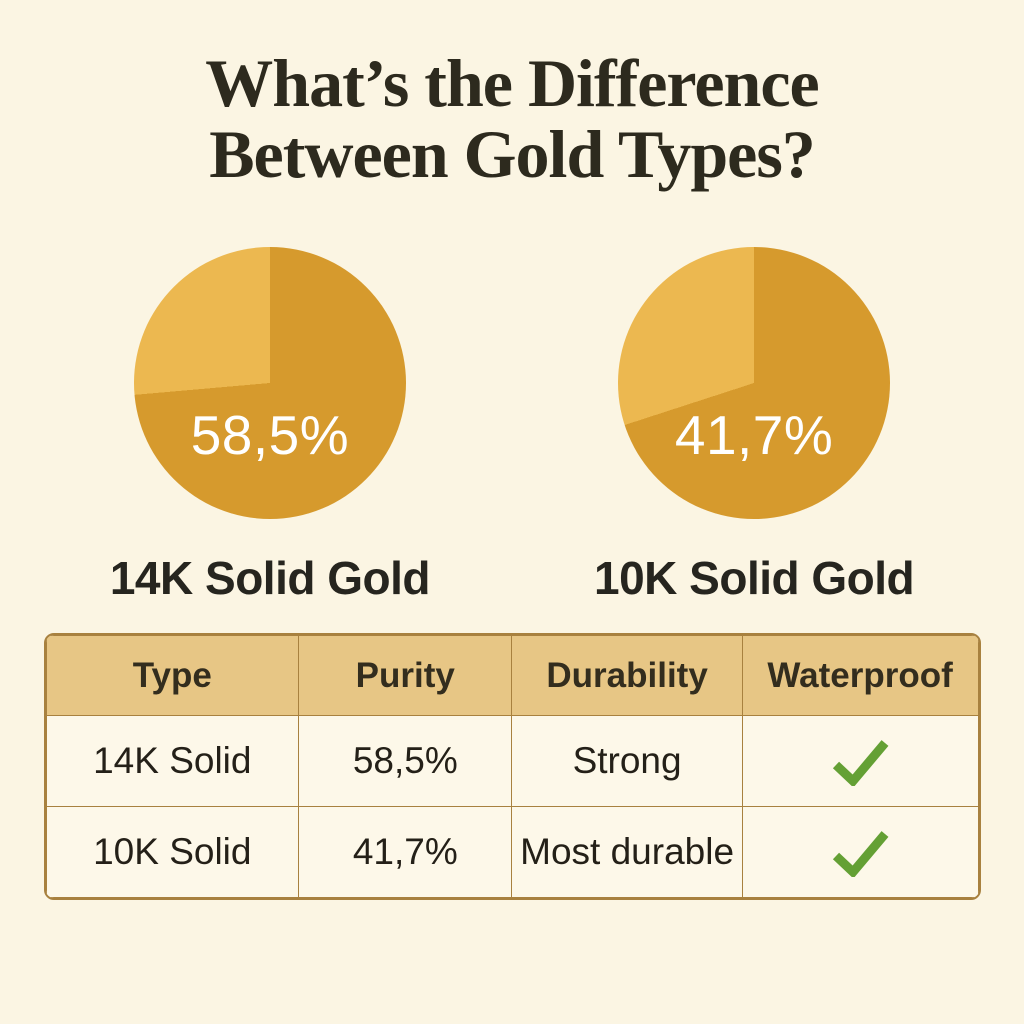 This screenshot has width=1024, height=1024. I want to click on table-header-row: Type Purity Durability Waterproof, so click(512, 676).